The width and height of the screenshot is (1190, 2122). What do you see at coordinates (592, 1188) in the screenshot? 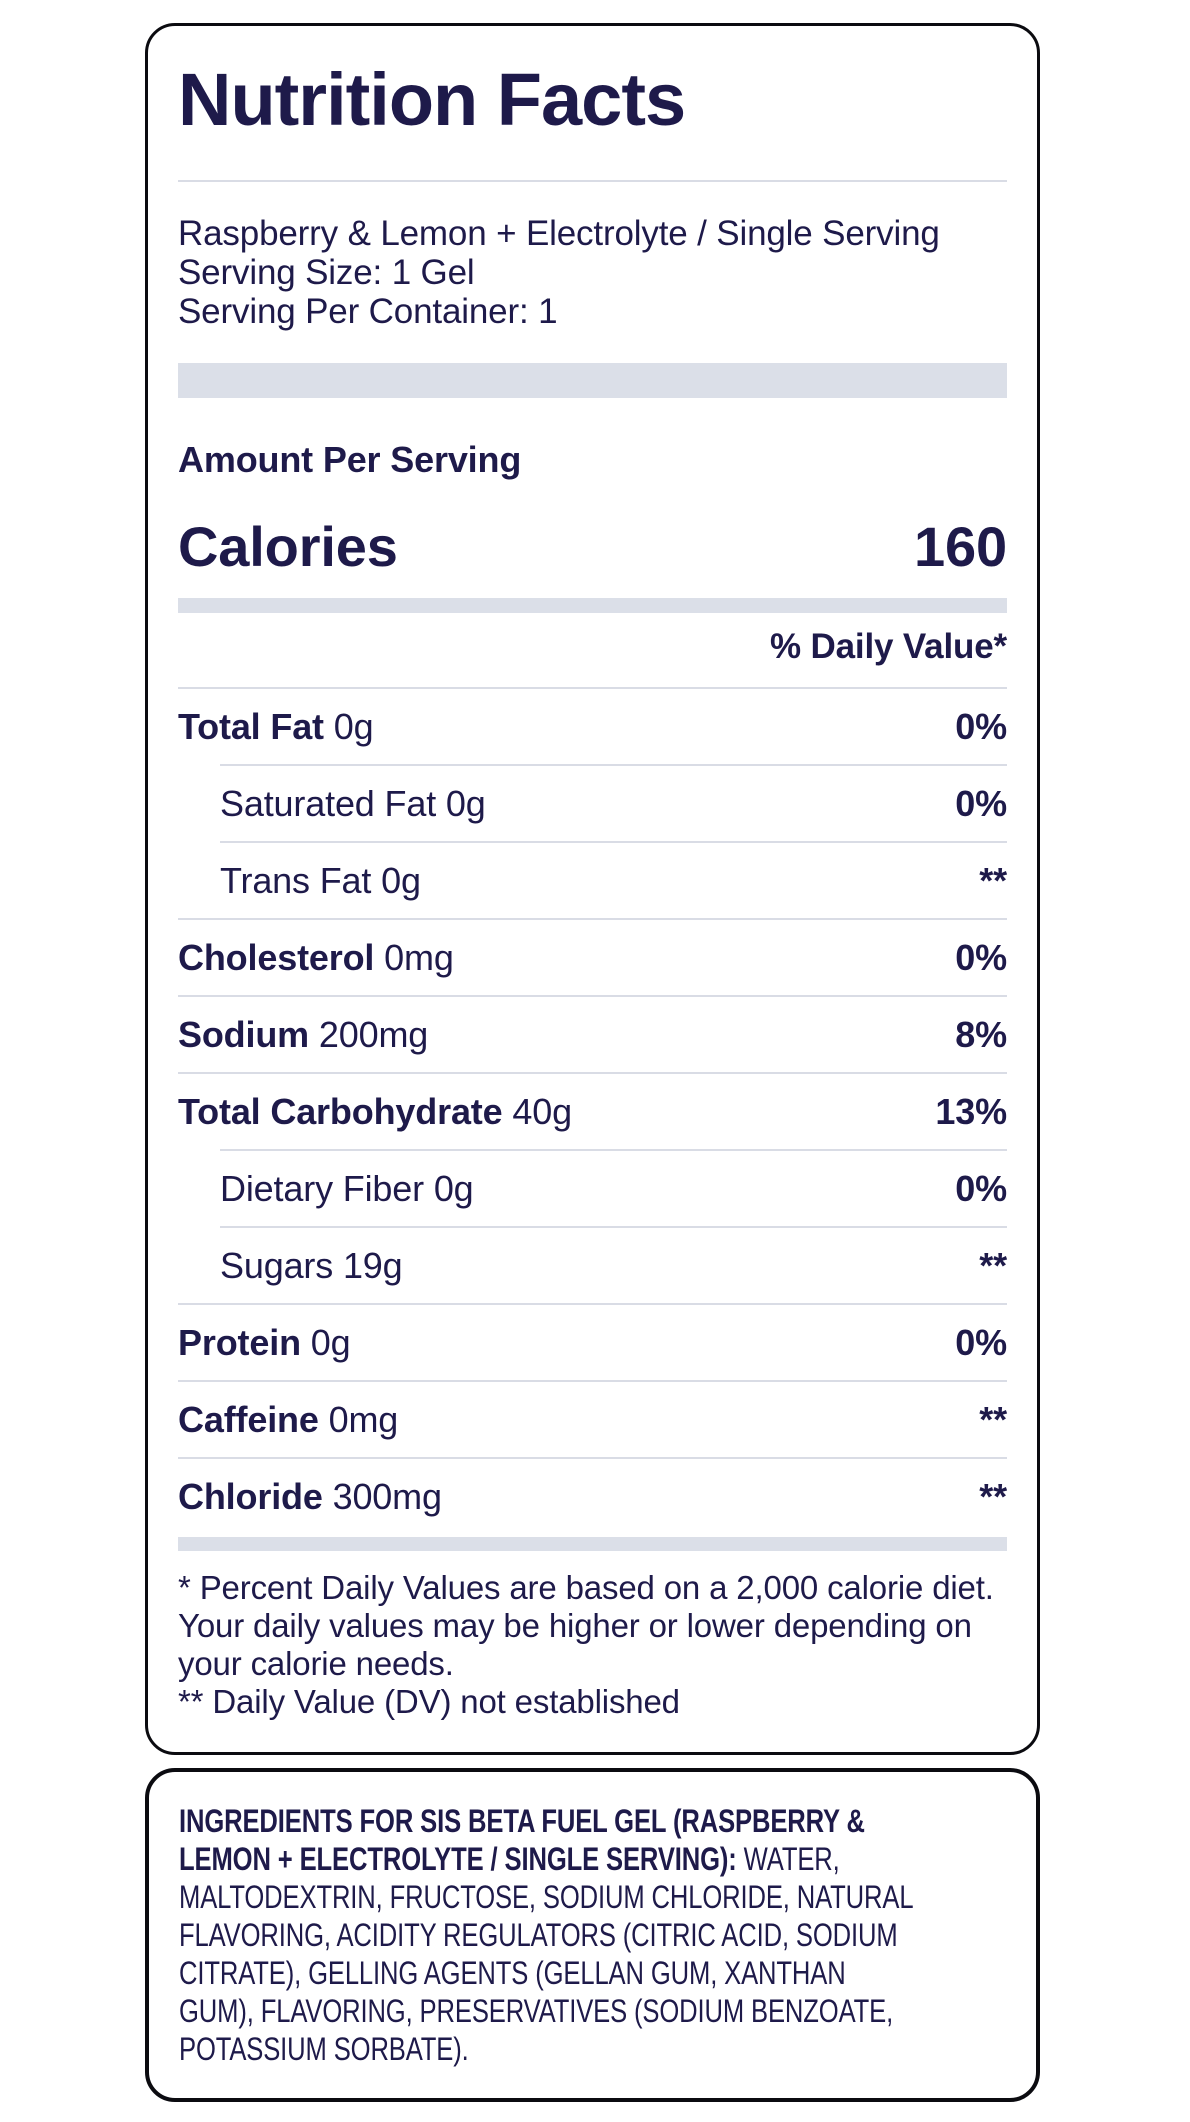
I see `nutrient-row: Dietary Fiber 0g 0%` at bounding box center [592, 1188].